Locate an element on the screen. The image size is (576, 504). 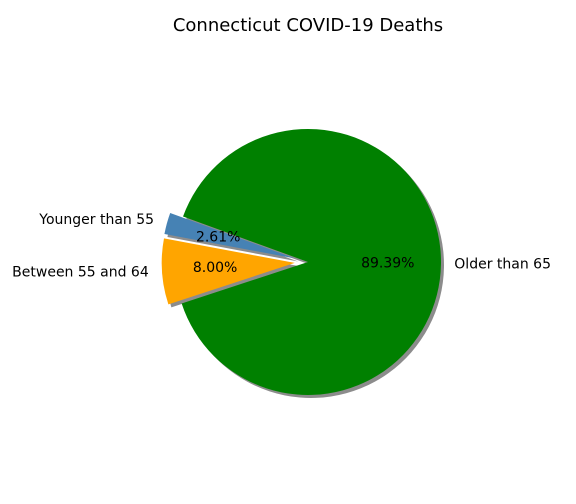
slice-percent-1: 8.00% is located at coordinates (215, 268).